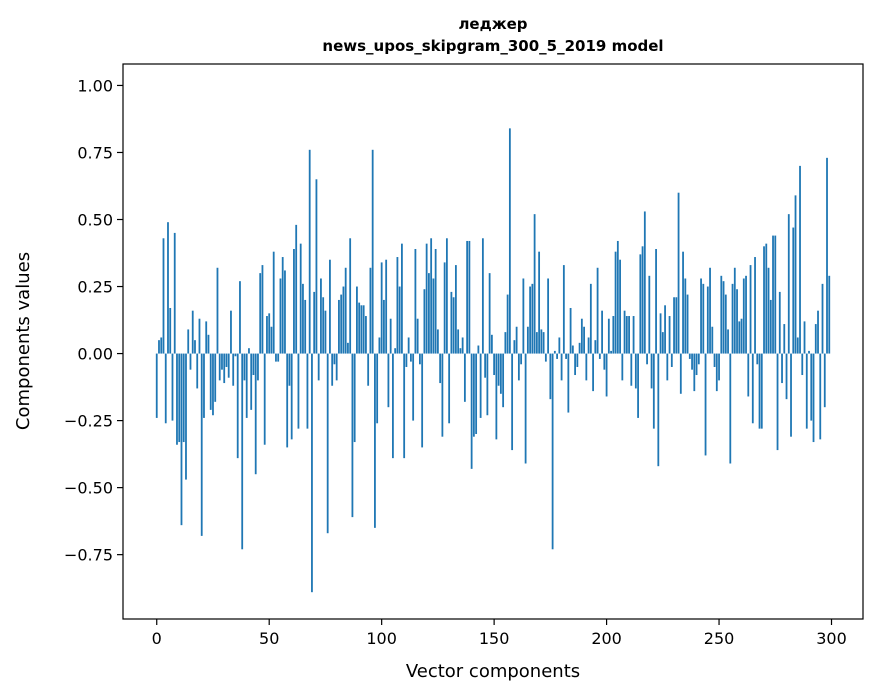 The width and height of the screenshot is (880, 696). I want to click on y-tick-label: −0.75, so click(88, 555).